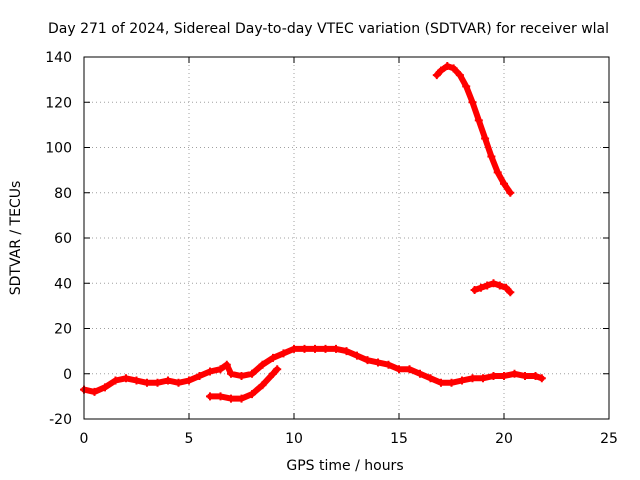  Describe the element at coordinates (58, 103) in the screenshot. I see `y-tick-label: 120` at that location.